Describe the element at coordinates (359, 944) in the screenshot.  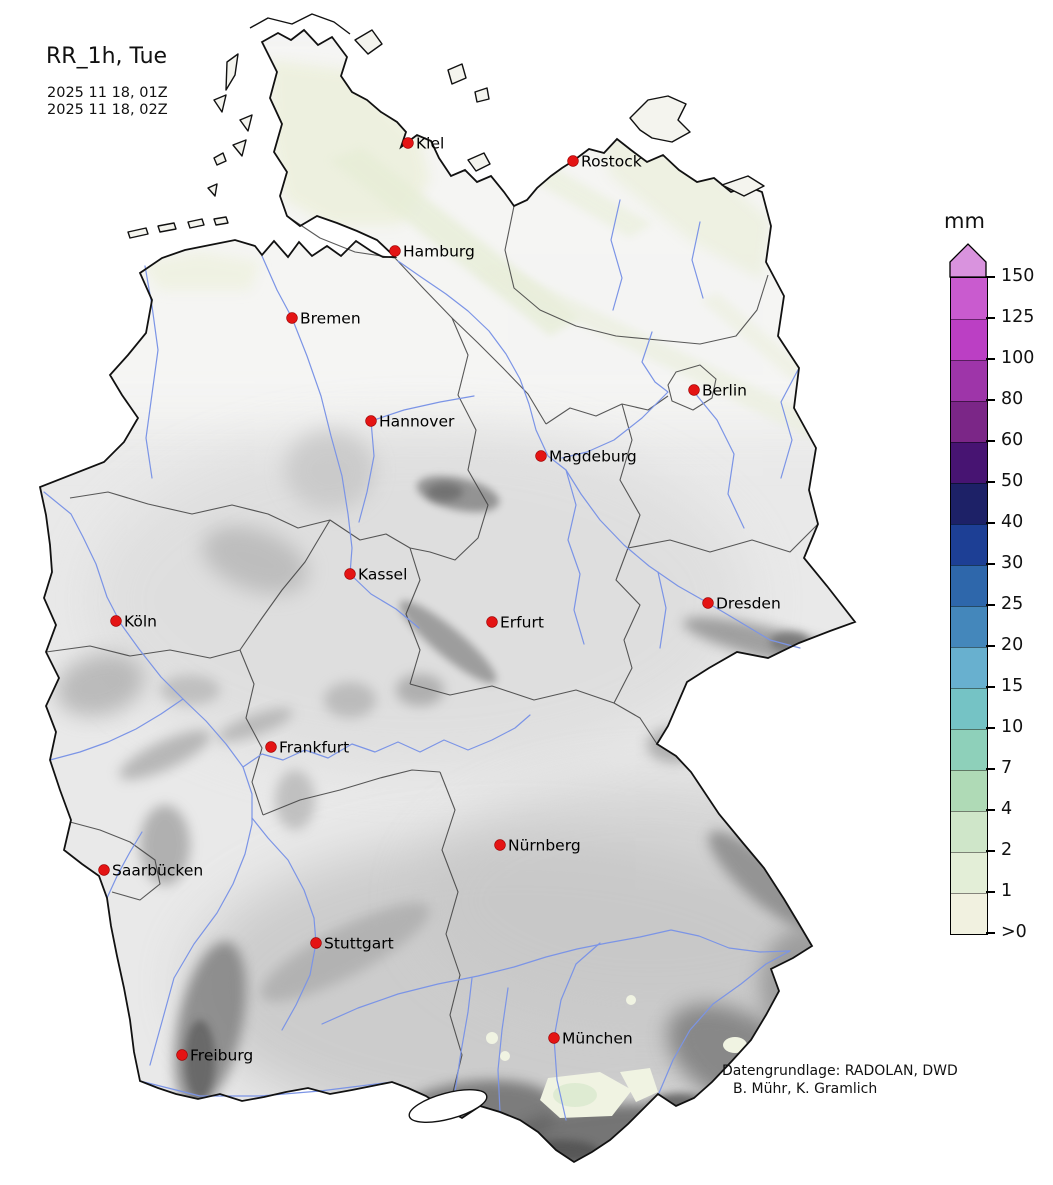
I see `city-label-stuttgart: Stuttgart` at that location.